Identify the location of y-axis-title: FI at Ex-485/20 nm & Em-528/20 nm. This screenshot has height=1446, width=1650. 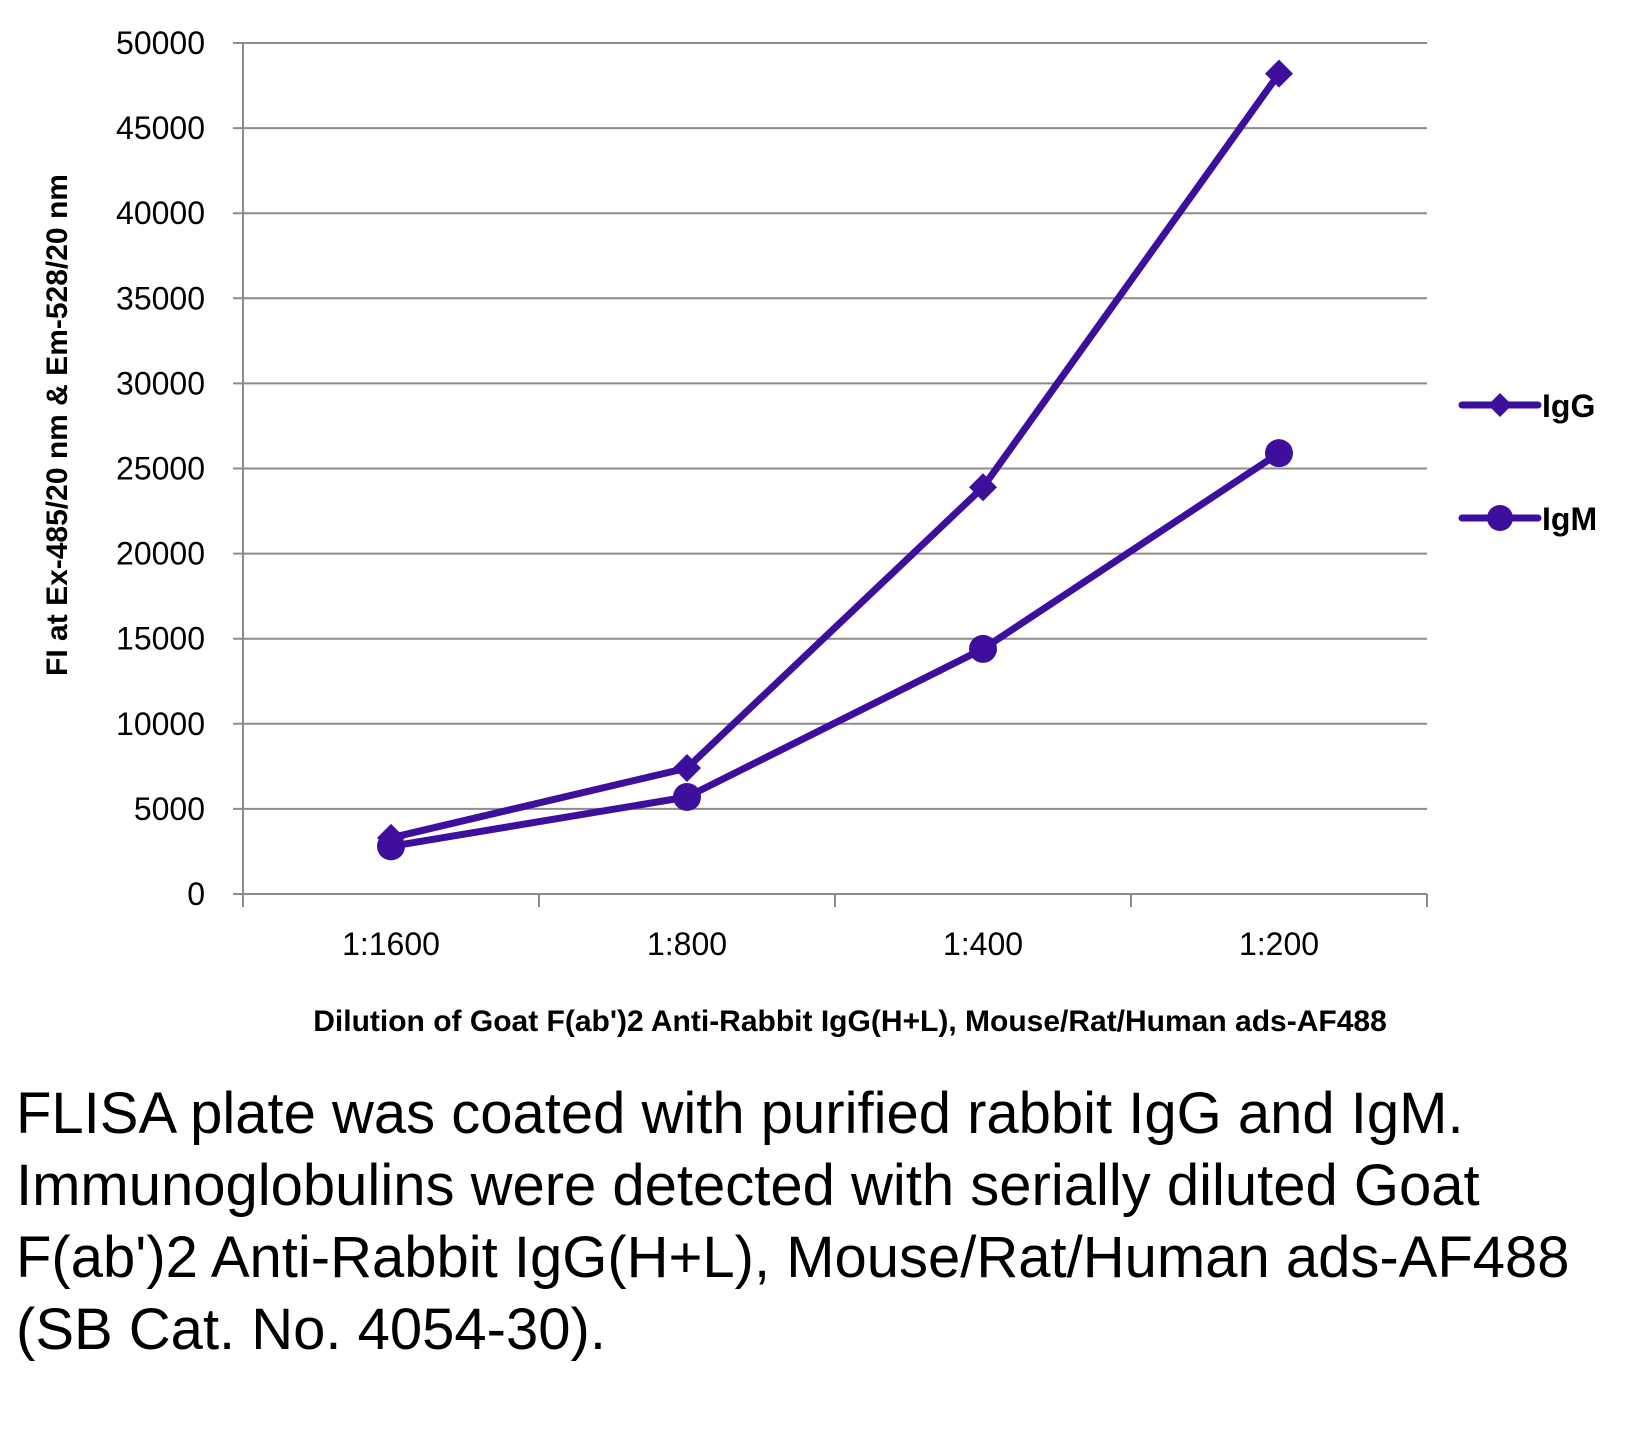
(57, 425).